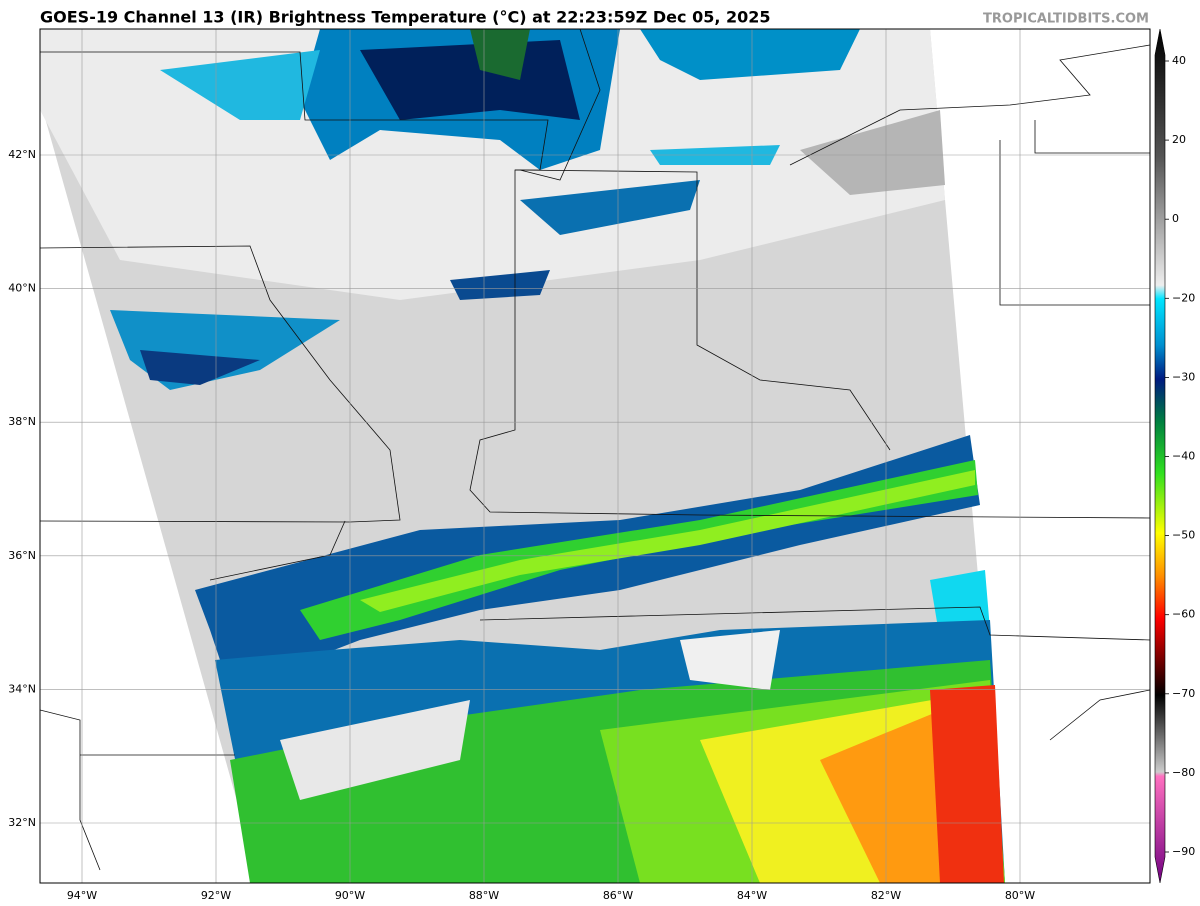 This screenshot has width=1200, height=906. Describe the element at coordinates (1179, 60) in the screenshot. I see `colorbar-label: 40` at that location.